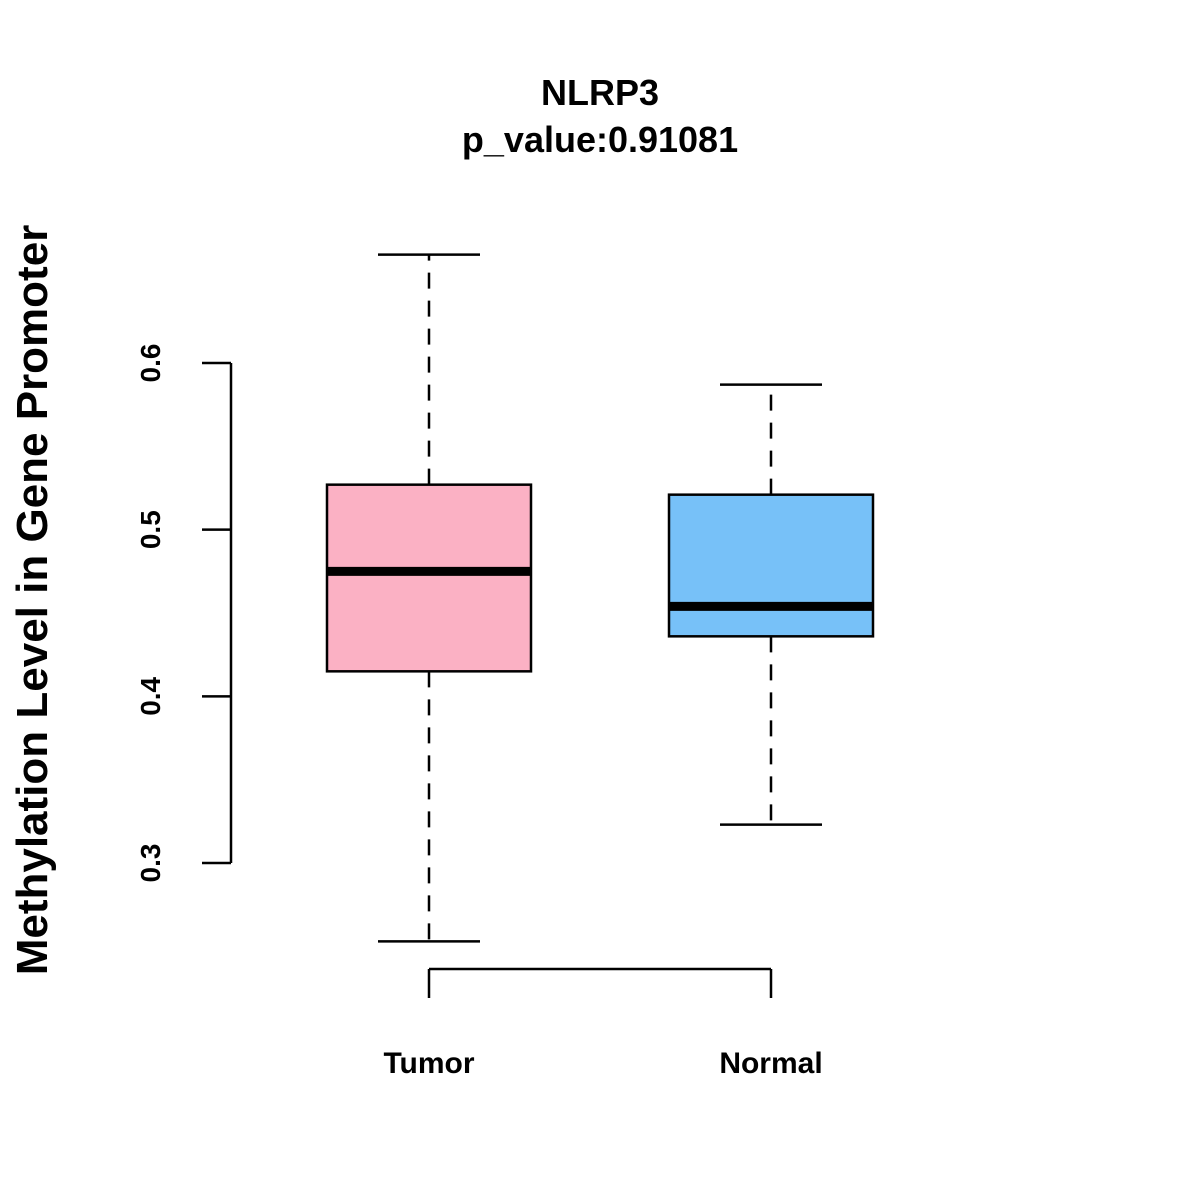 This screenshot has width=1200, height=1200. I want to click on chart-subtitle: p_value:0.91081, so click(600, 139).